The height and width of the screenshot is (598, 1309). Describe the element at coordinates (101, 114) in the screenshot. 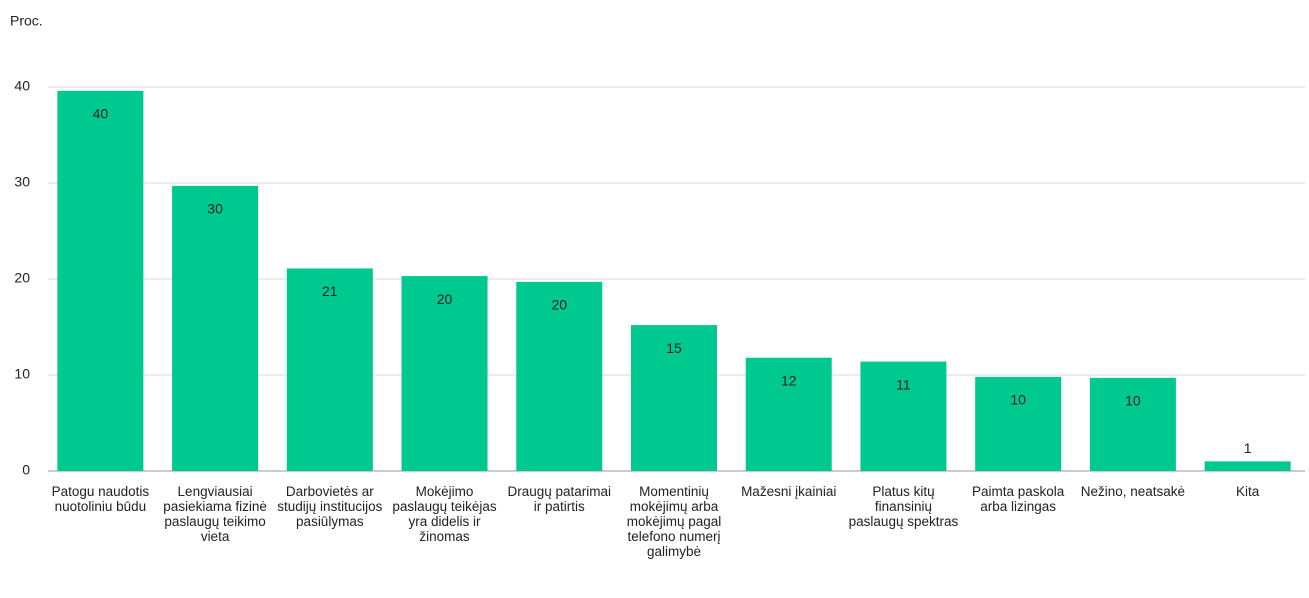

I see `value-label: 40` at that location.